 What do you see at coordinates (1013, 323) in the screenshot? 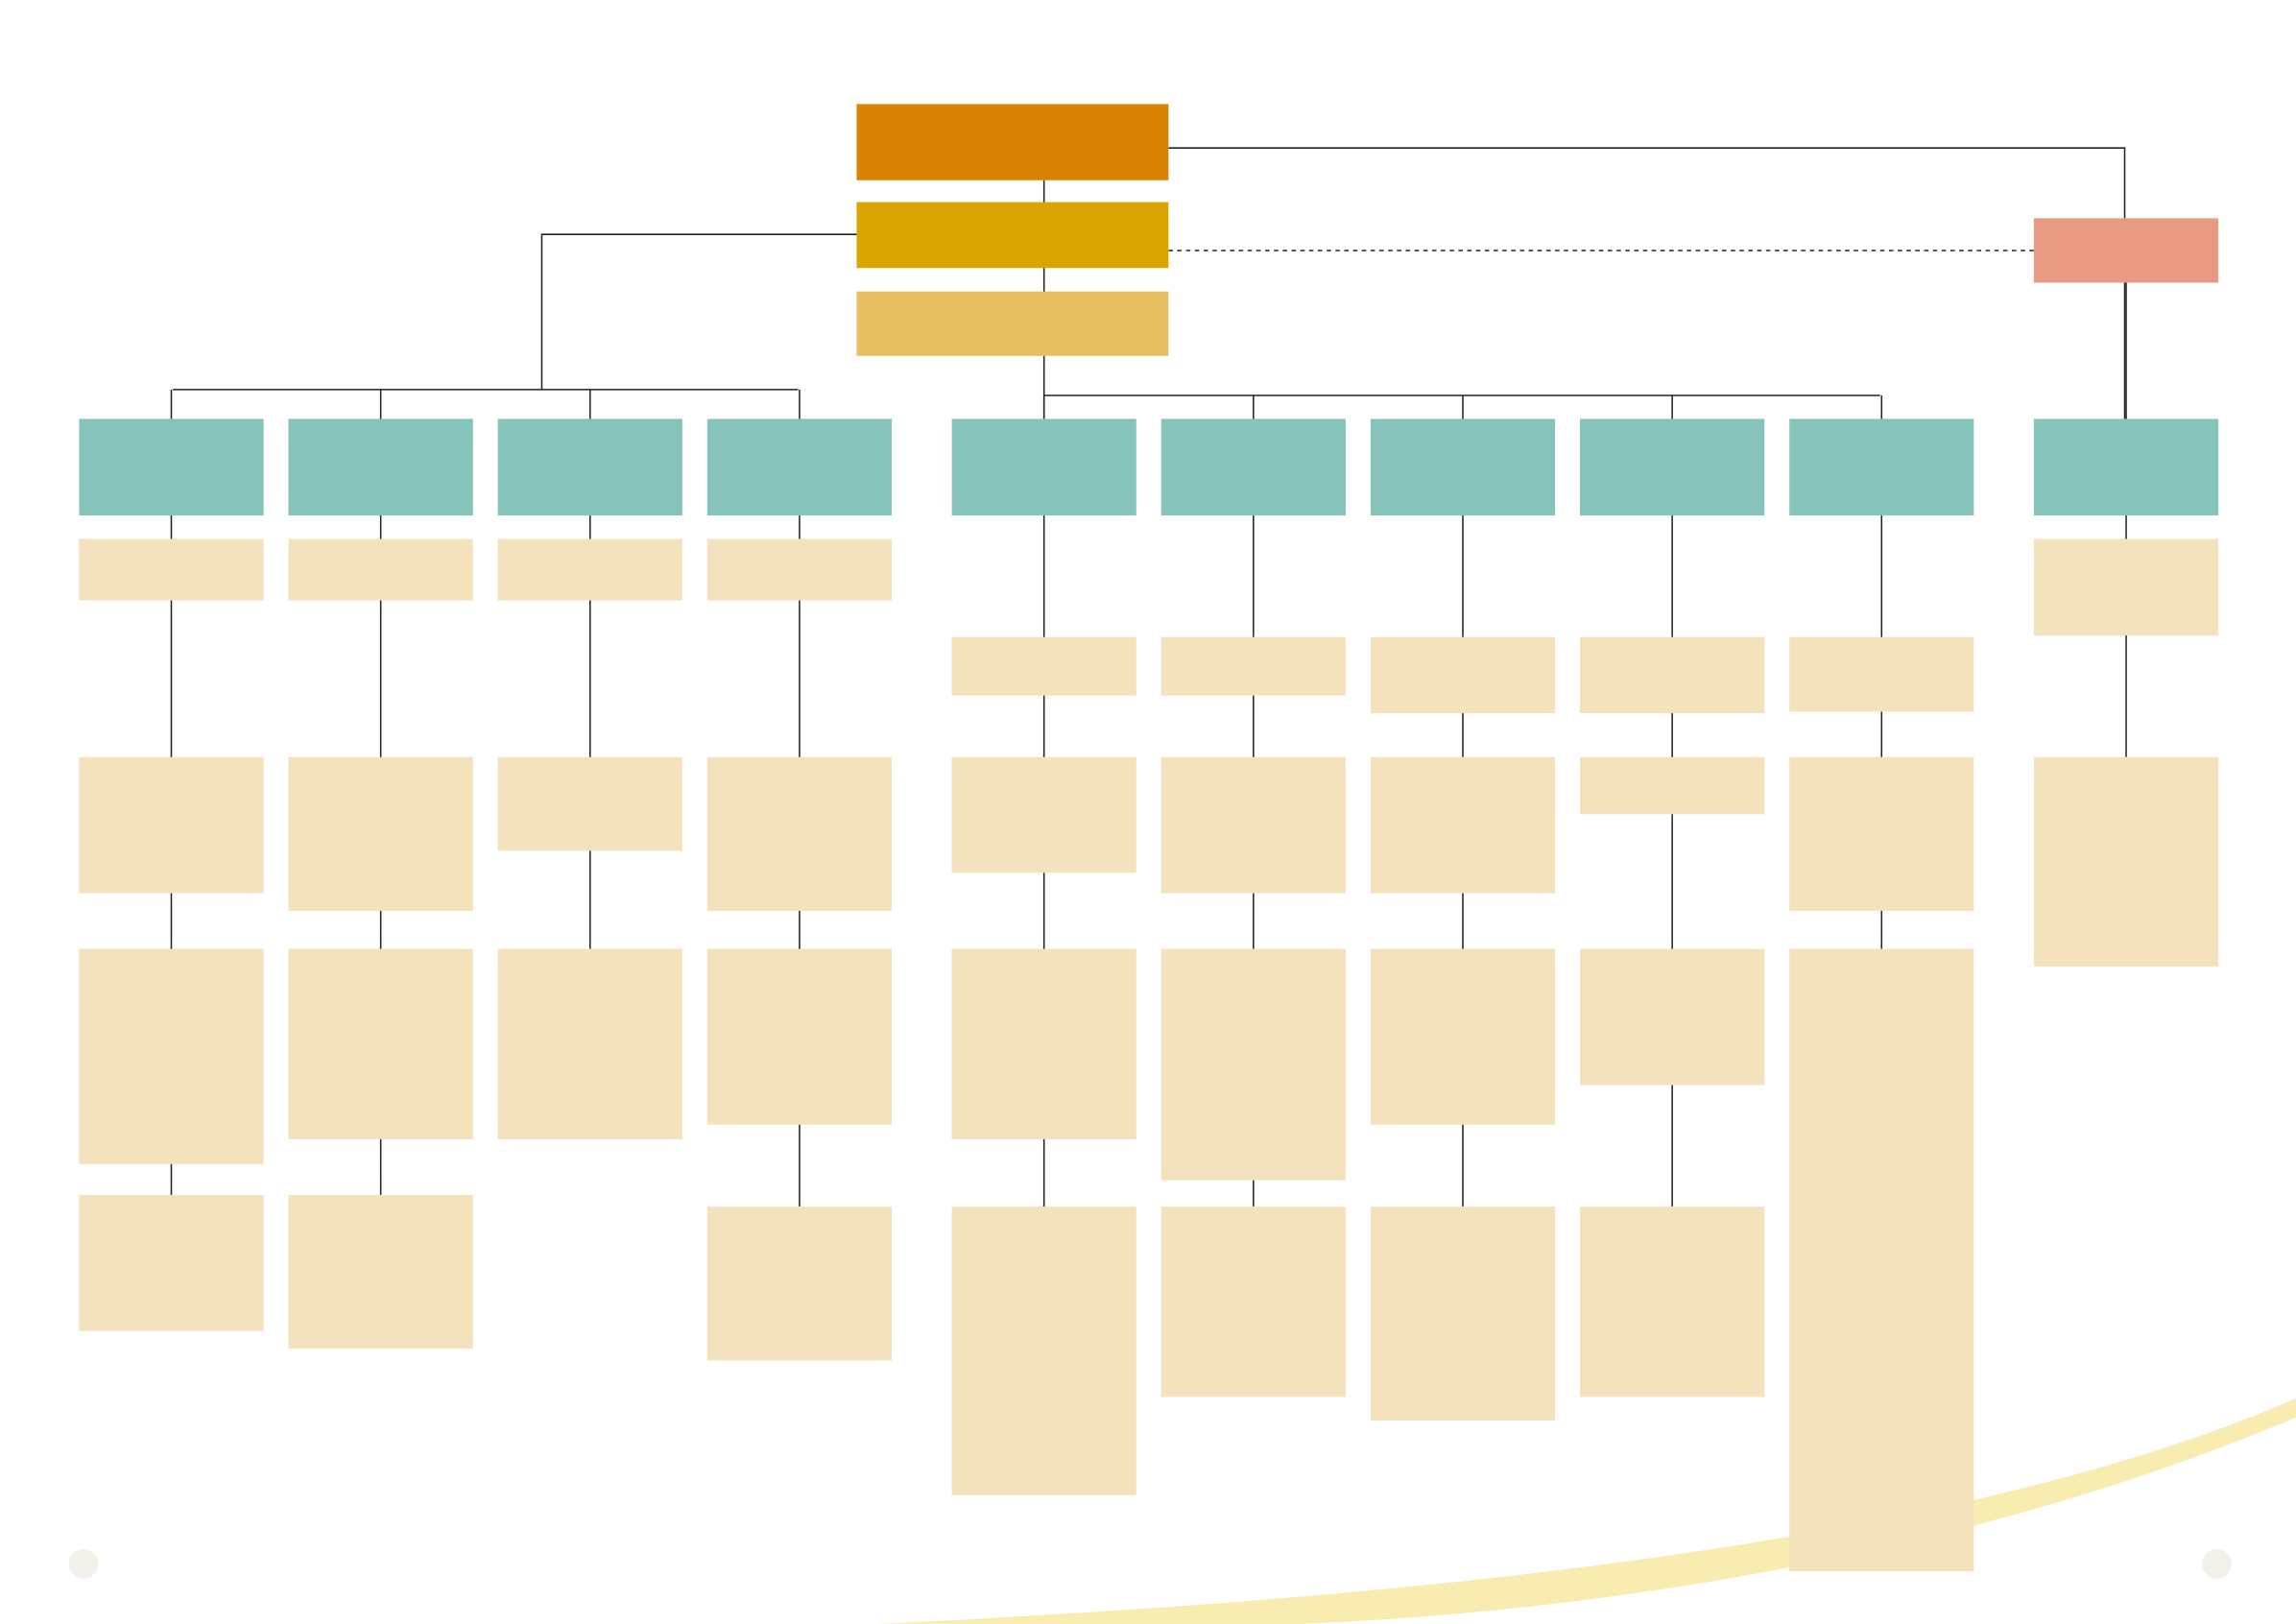
I see `third-box` at bounding box center [1013, 323].